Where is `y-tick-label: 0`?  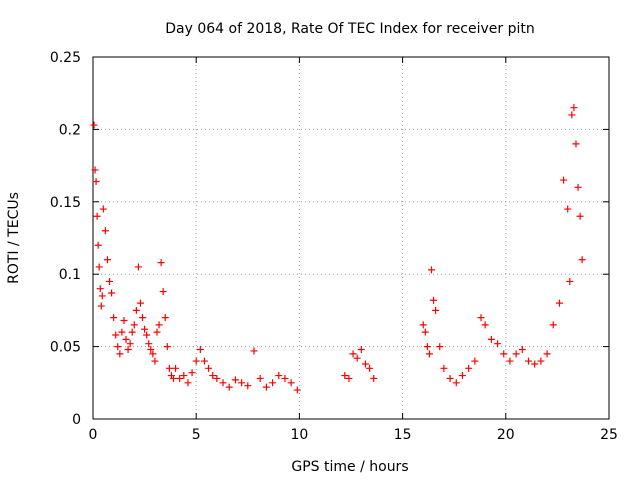 y-tick-label: 0 is located at coordinates (76, 420).